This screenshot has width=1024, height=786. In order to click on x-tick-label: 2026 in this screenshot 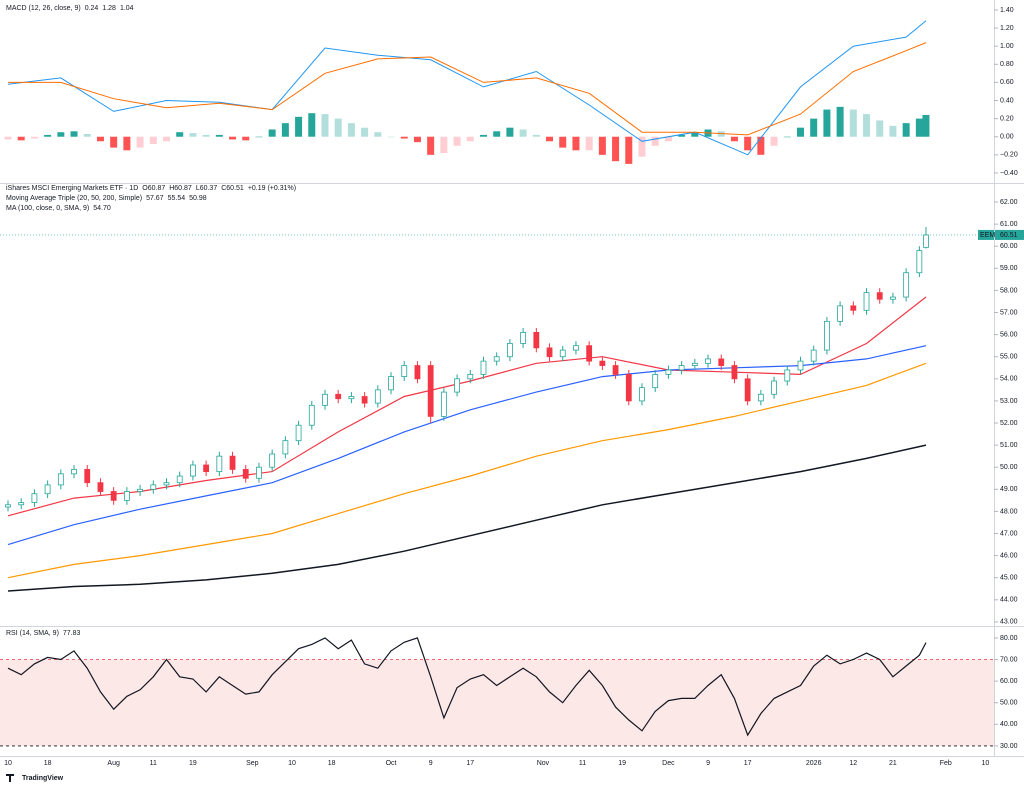, I will do `click(814, 763)`.